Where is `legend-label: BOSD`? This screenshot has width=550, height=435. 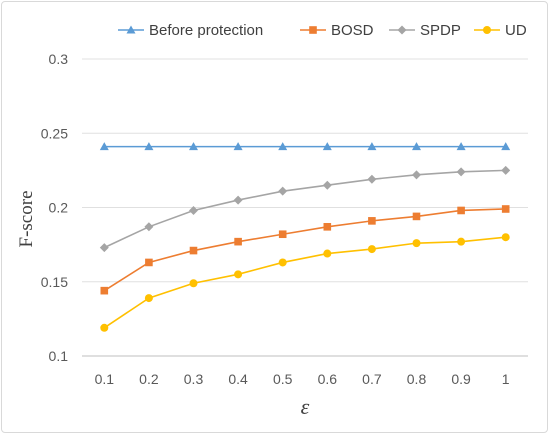 legend-label: BOSD is located at coordinates (352, 30).